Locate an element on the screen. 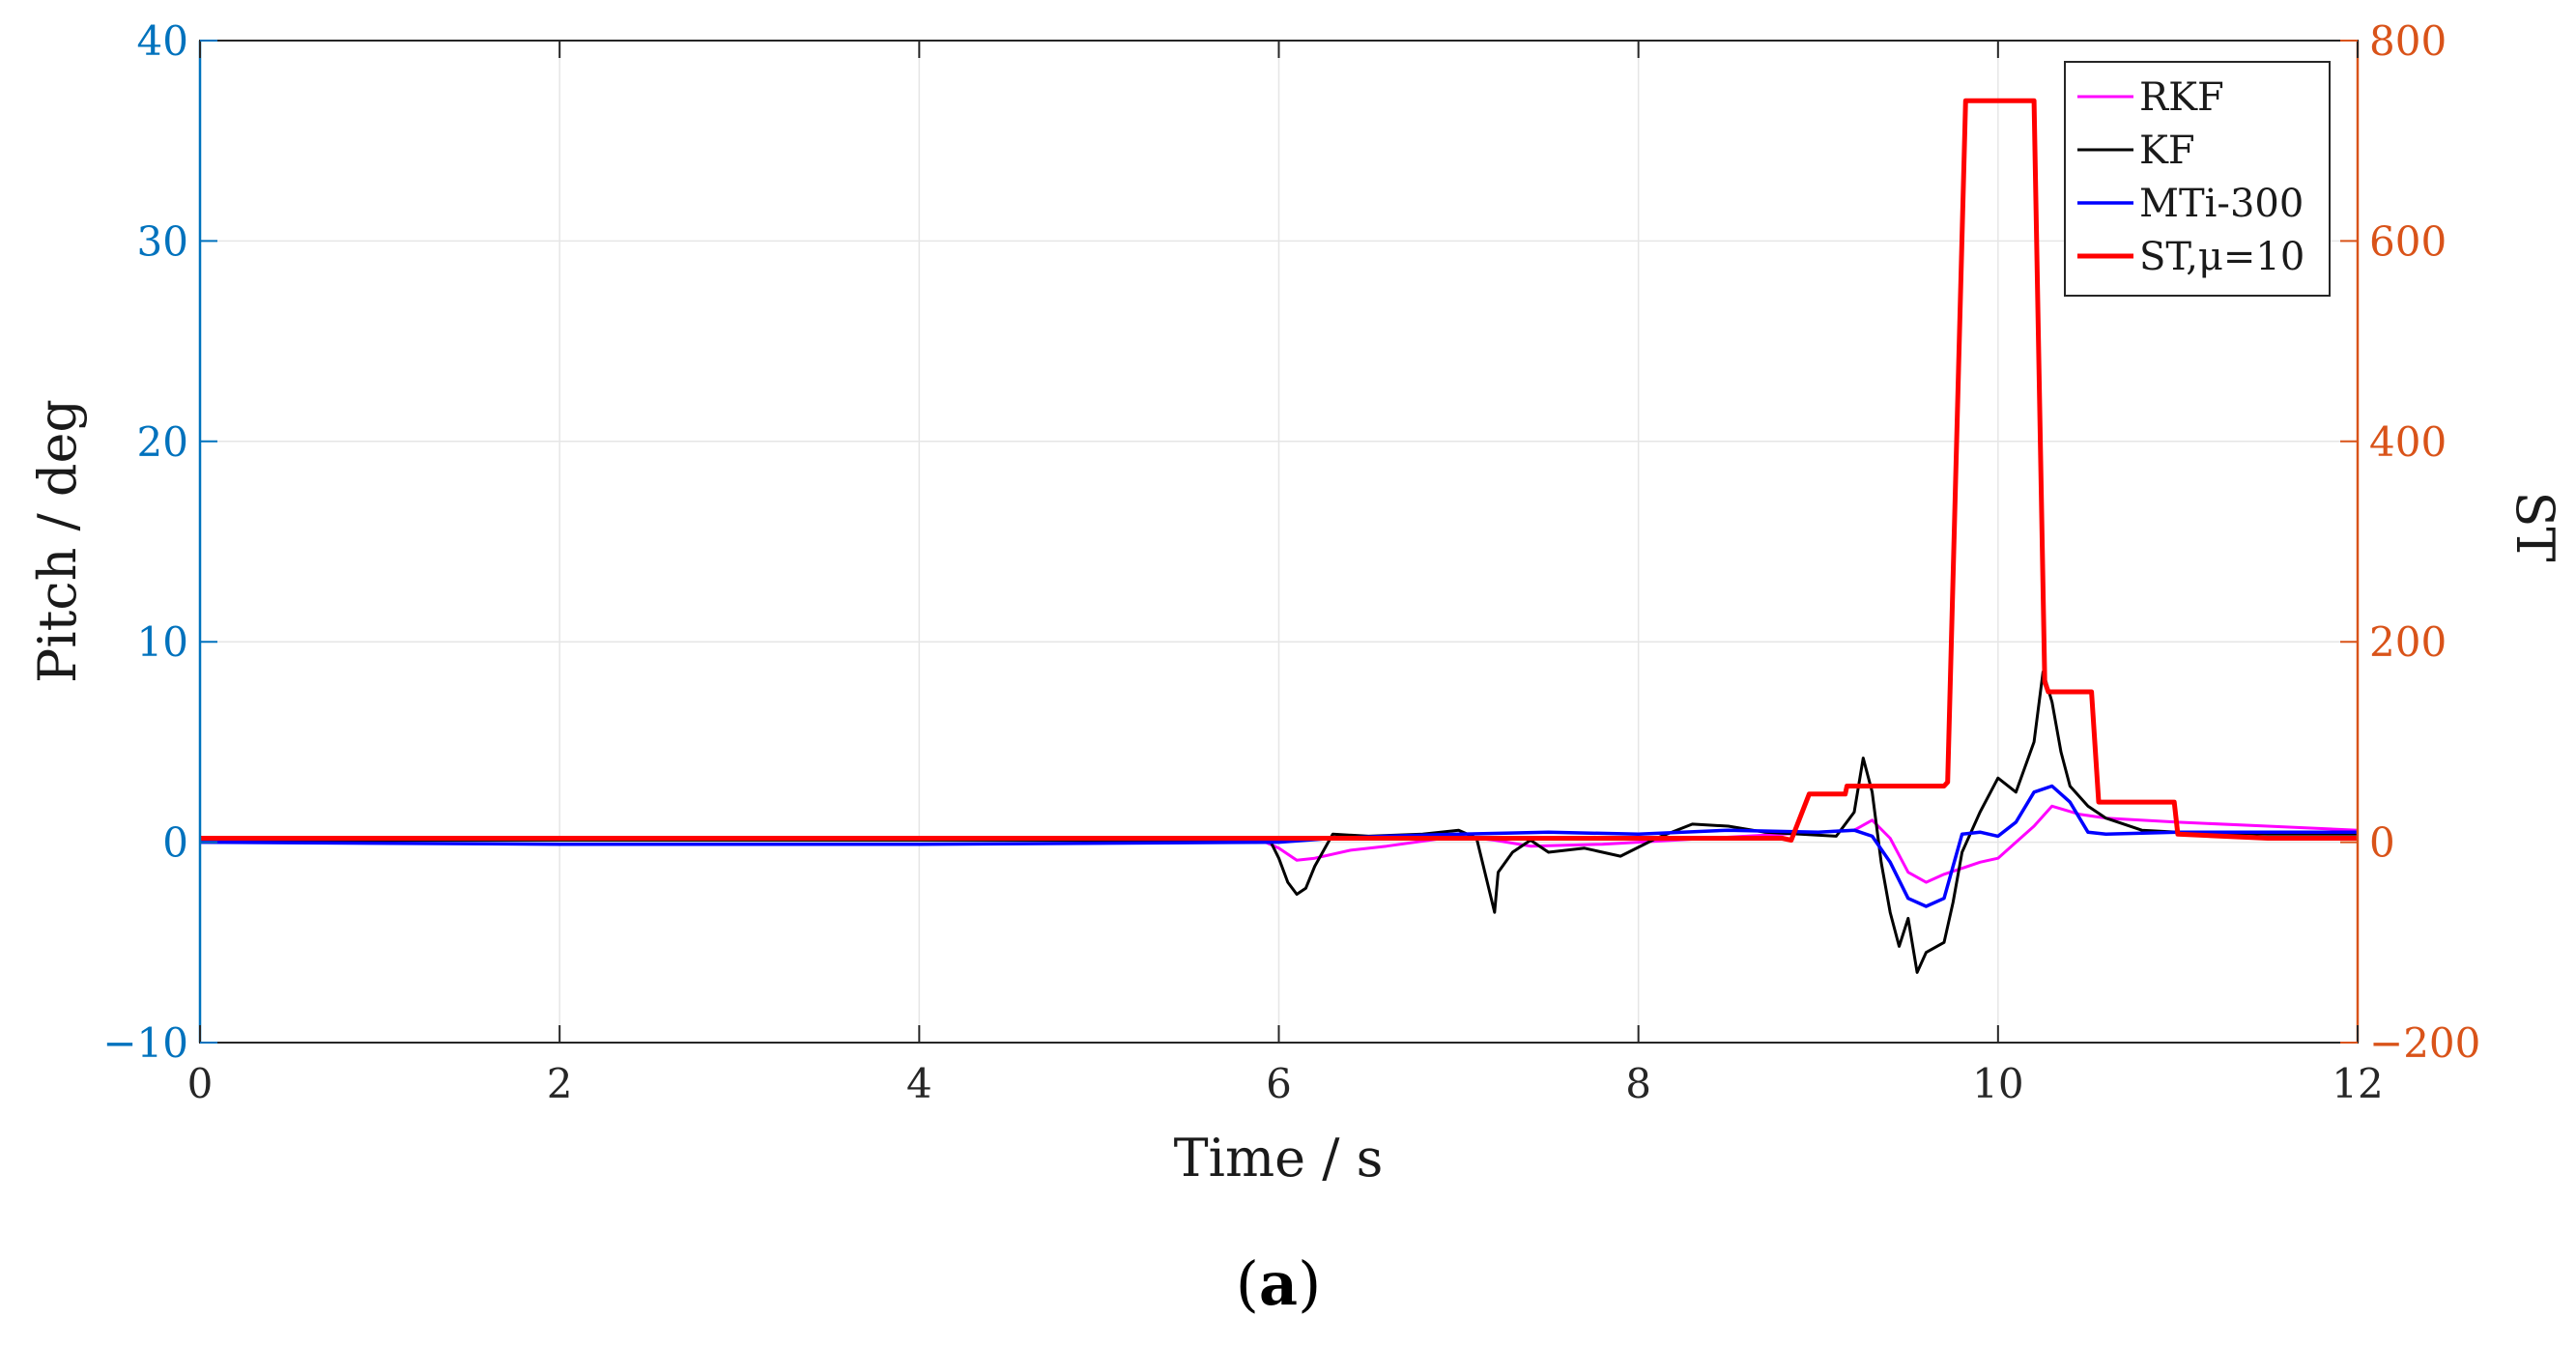 The width and height of the screenshot is (2576, 1346). y-tick-label-left: 0 is located at coordinates (175, 843).